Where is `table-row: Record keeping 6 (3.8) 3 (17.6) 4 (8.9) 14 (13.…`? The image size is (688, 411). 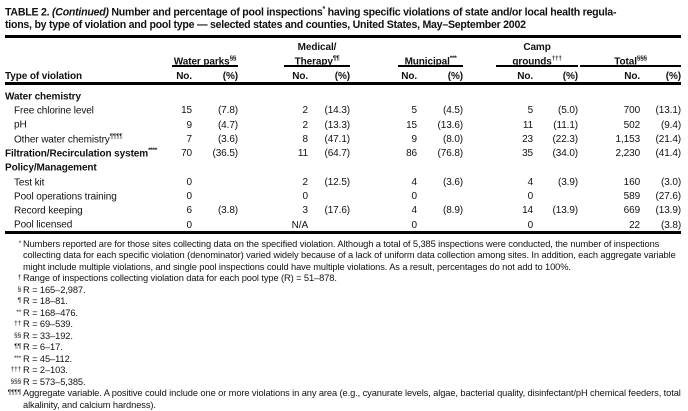
table-row: Record keeping 6 (3.8) 3 (17.6) 4 (8.9) 14 (13.… is located at coordinates (343, 209).